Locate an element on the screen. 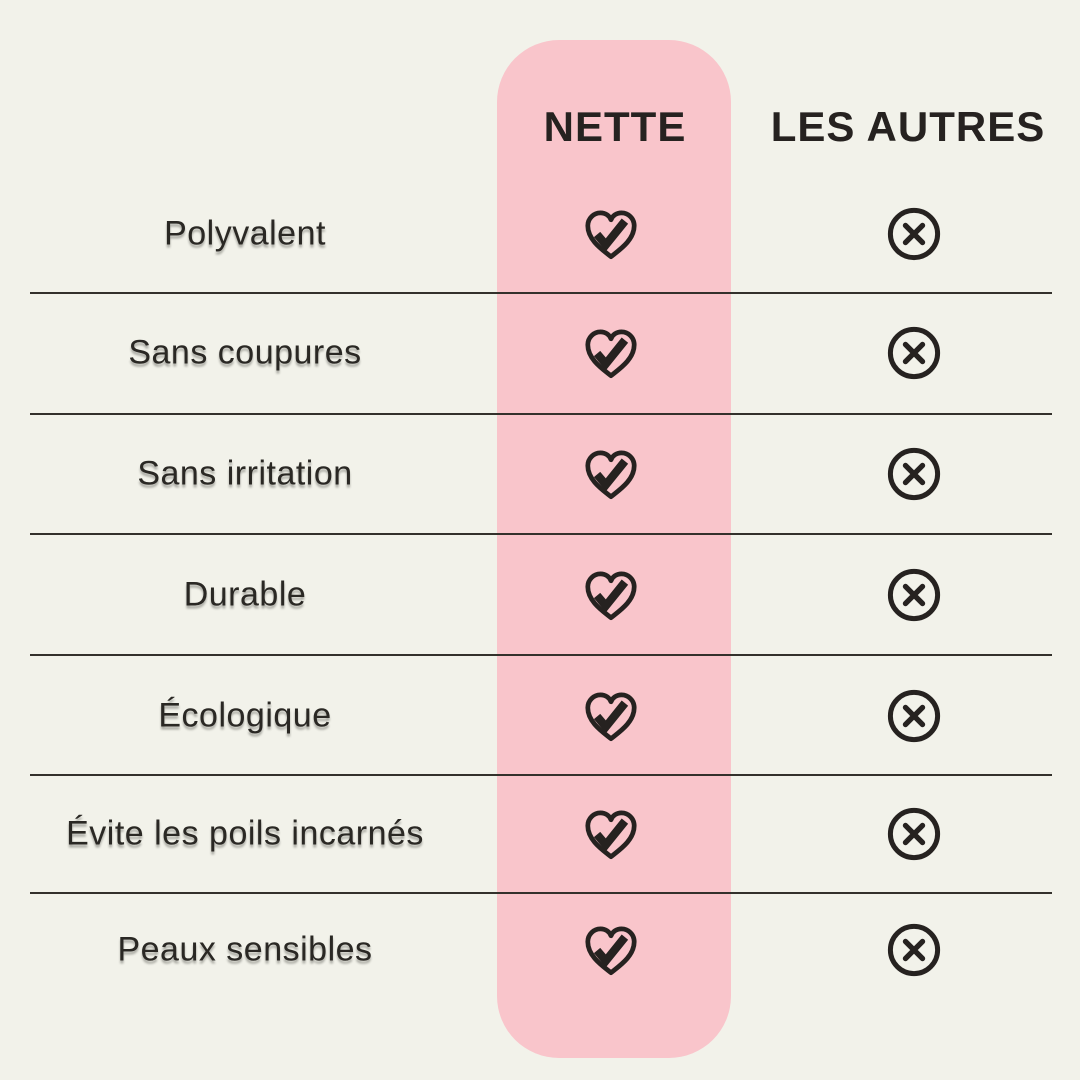 The image size is (1080, 1080). column-header-others: LES AUTRES is located at coordinates (908, 126).